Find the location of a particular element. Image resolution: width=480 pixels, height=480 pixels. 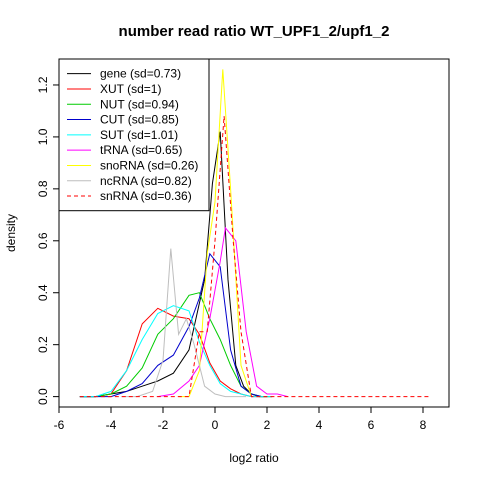

y-tick-label: 0.2 is located at coordinates (43, 344).